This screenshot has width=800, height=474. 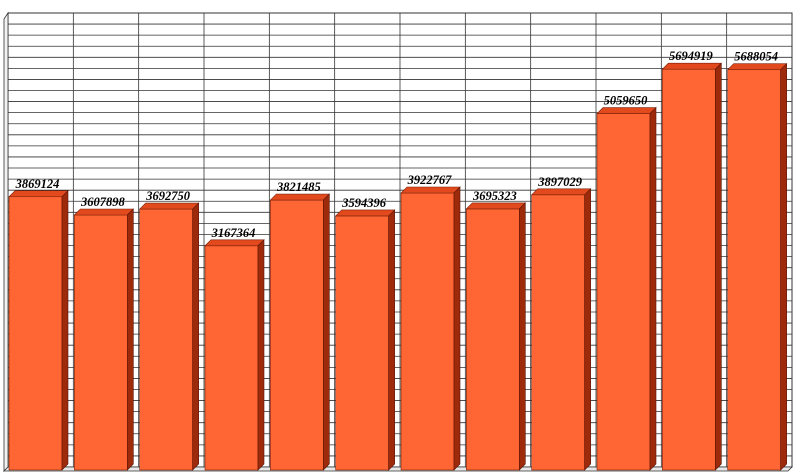 I want to click on floor, so click(x=398, y=469).